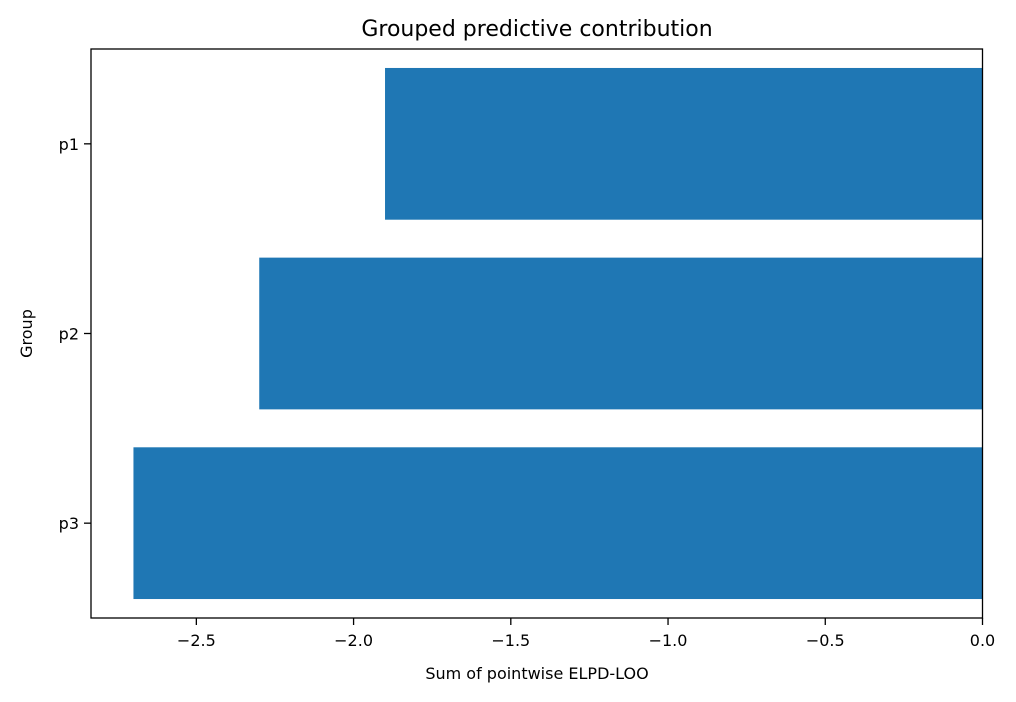 The height and width of the screenshot is (702, 1016). I want to click on y-tick-label: p2, so click(69, 334).